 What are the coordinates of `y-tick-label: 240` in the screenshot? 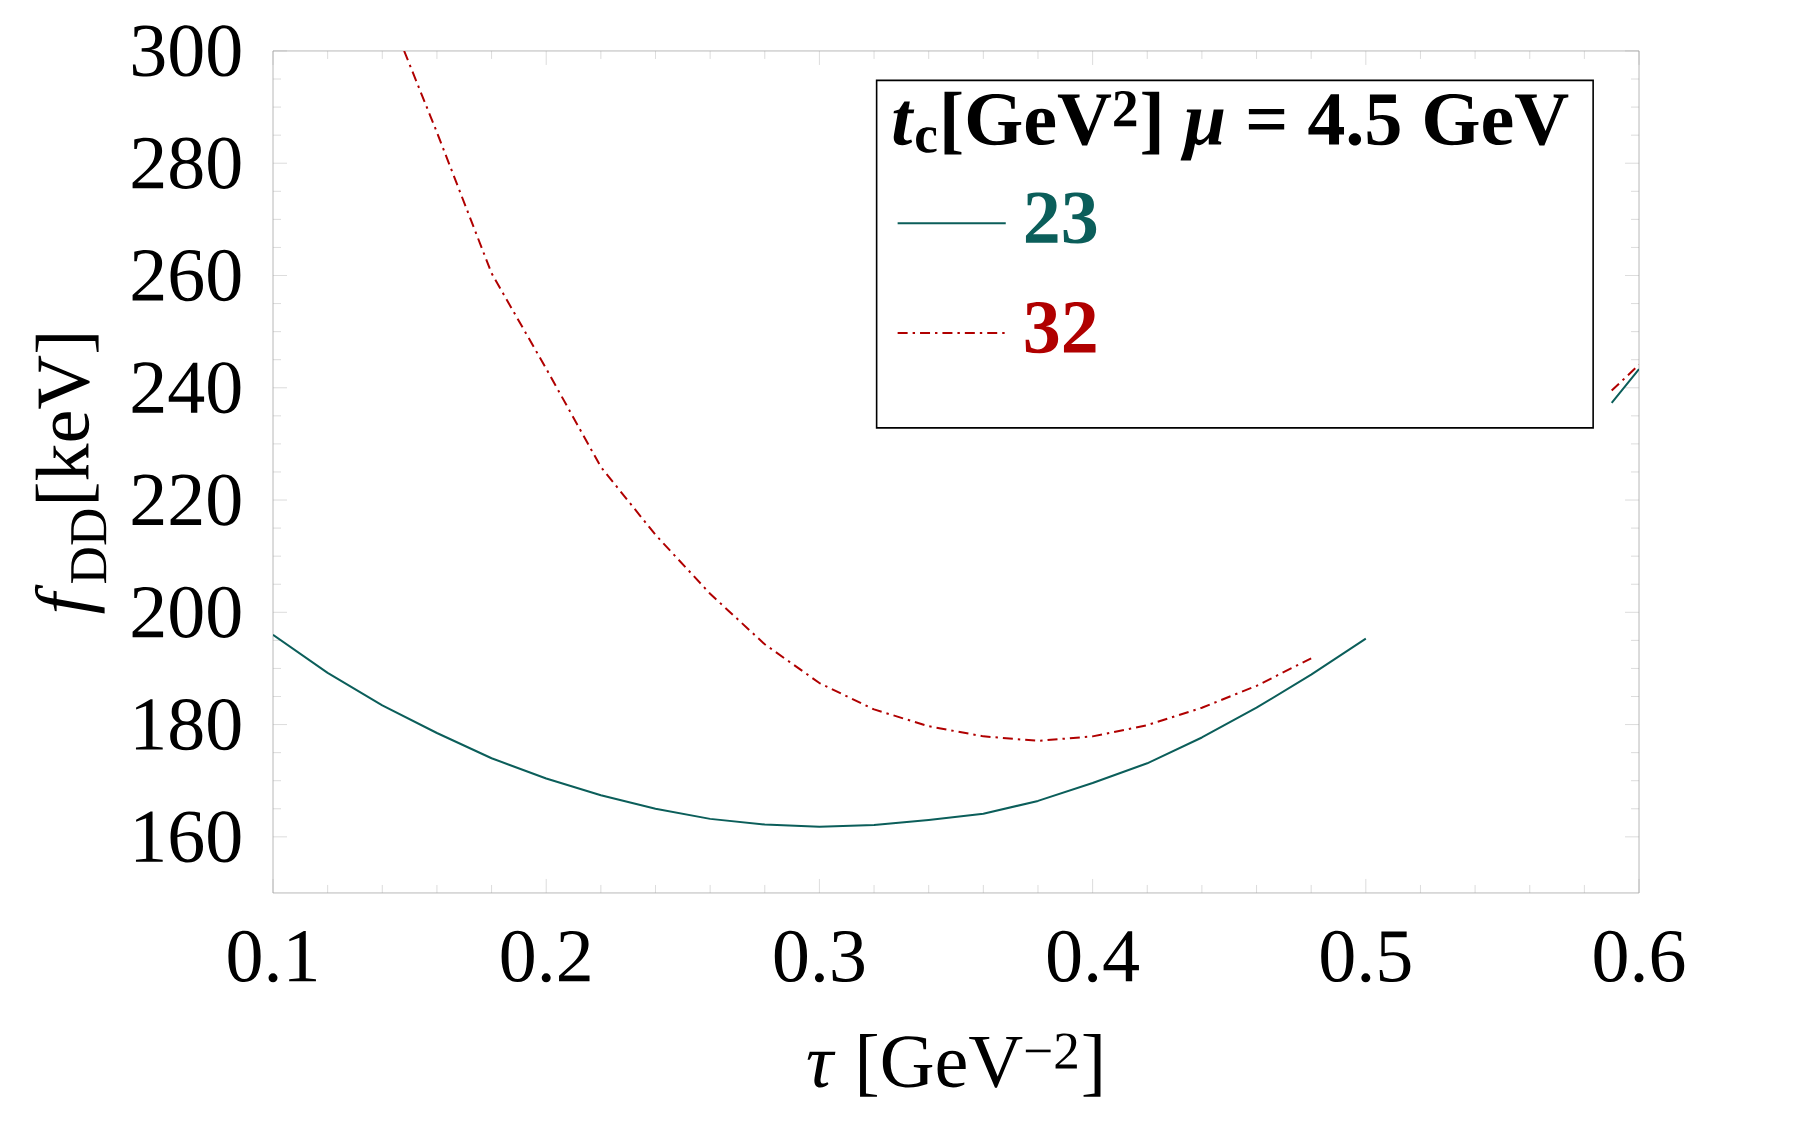 It's located at (186, 388).